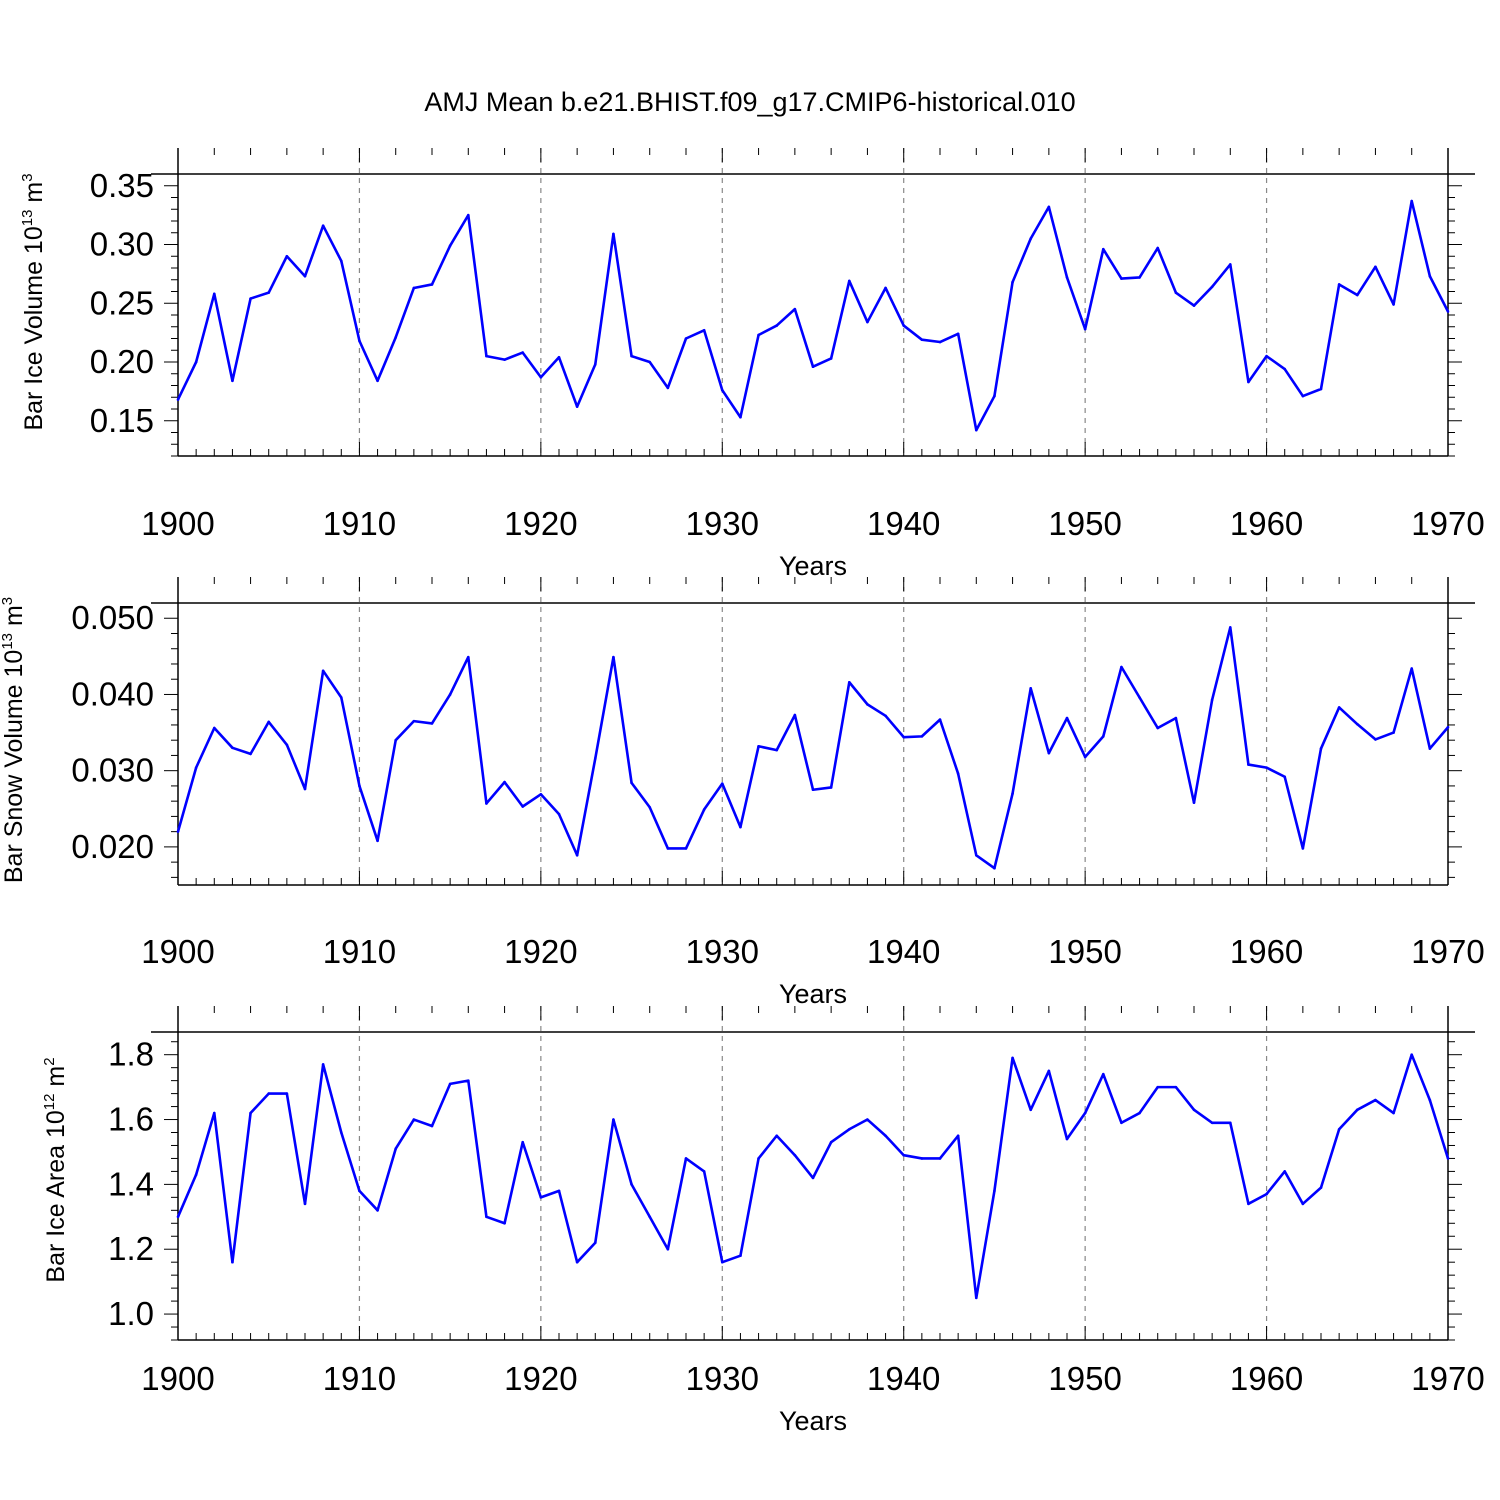 This screenshot has width=1500, height=1500. What do you see at coordinates (1085, 329) in the screenshot?
I see `data-point-1950` at bounding box center [1085, 329].